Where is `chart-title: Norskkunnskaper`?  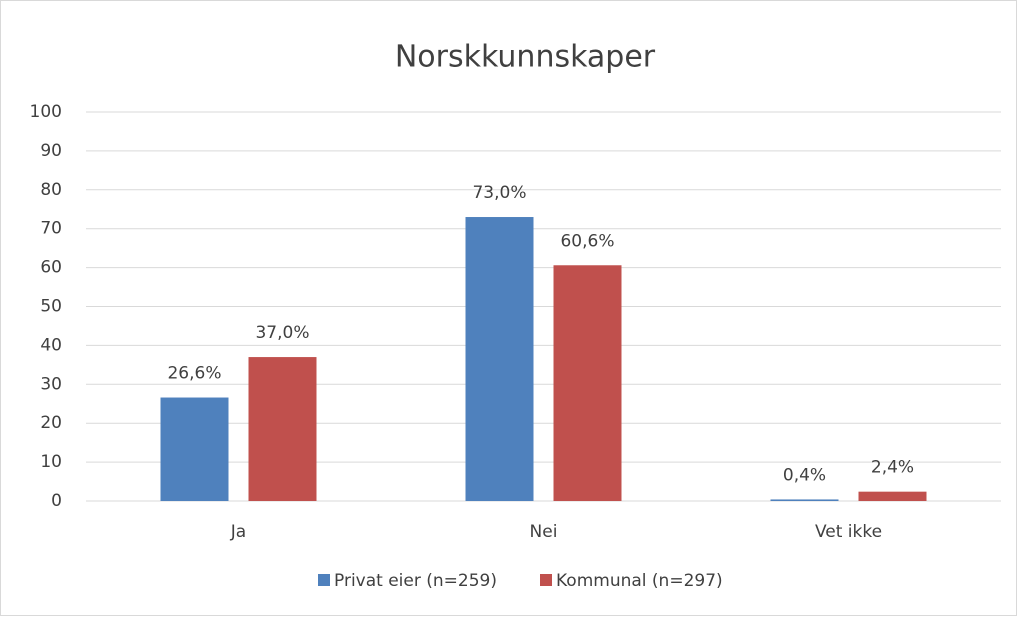
chart-title: Norskkunnskaper is located at coordinates (525, 57).